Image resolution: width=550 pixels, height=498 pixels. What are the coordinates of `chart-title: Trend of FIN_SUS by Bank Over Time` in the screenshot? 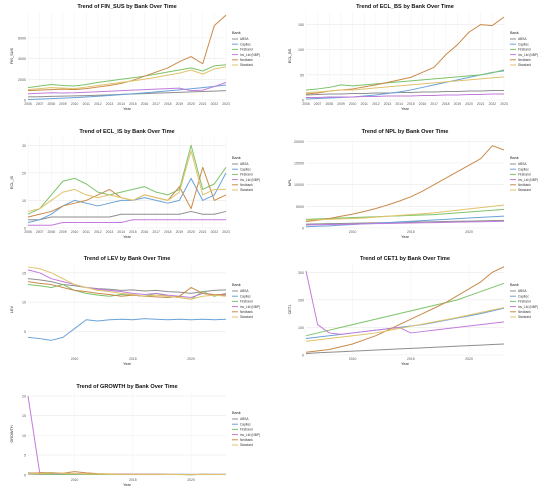 It's located at (126, 7).